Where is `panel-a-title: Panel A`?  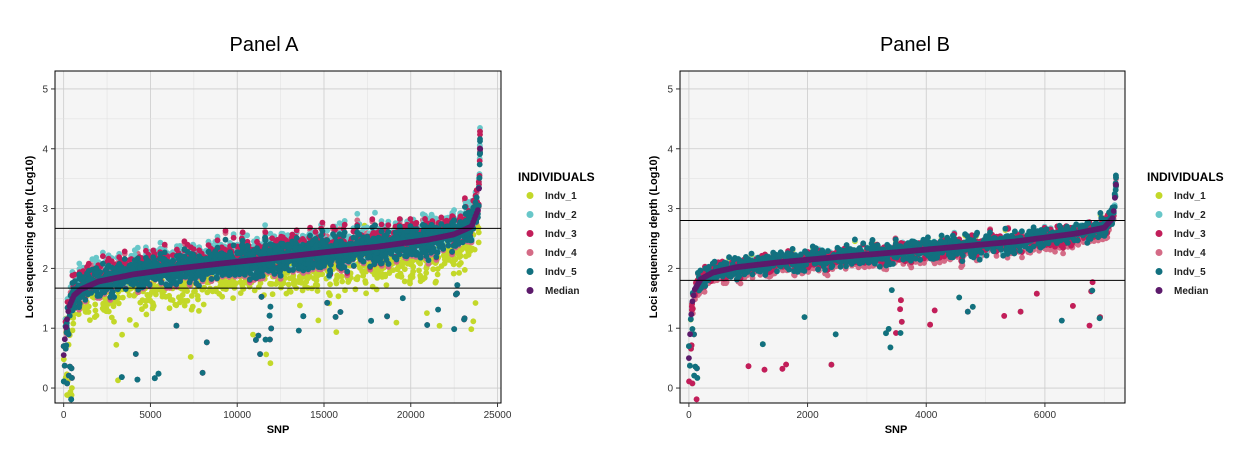 panel-a-title: Panel A is located at coordinates (265, 45).